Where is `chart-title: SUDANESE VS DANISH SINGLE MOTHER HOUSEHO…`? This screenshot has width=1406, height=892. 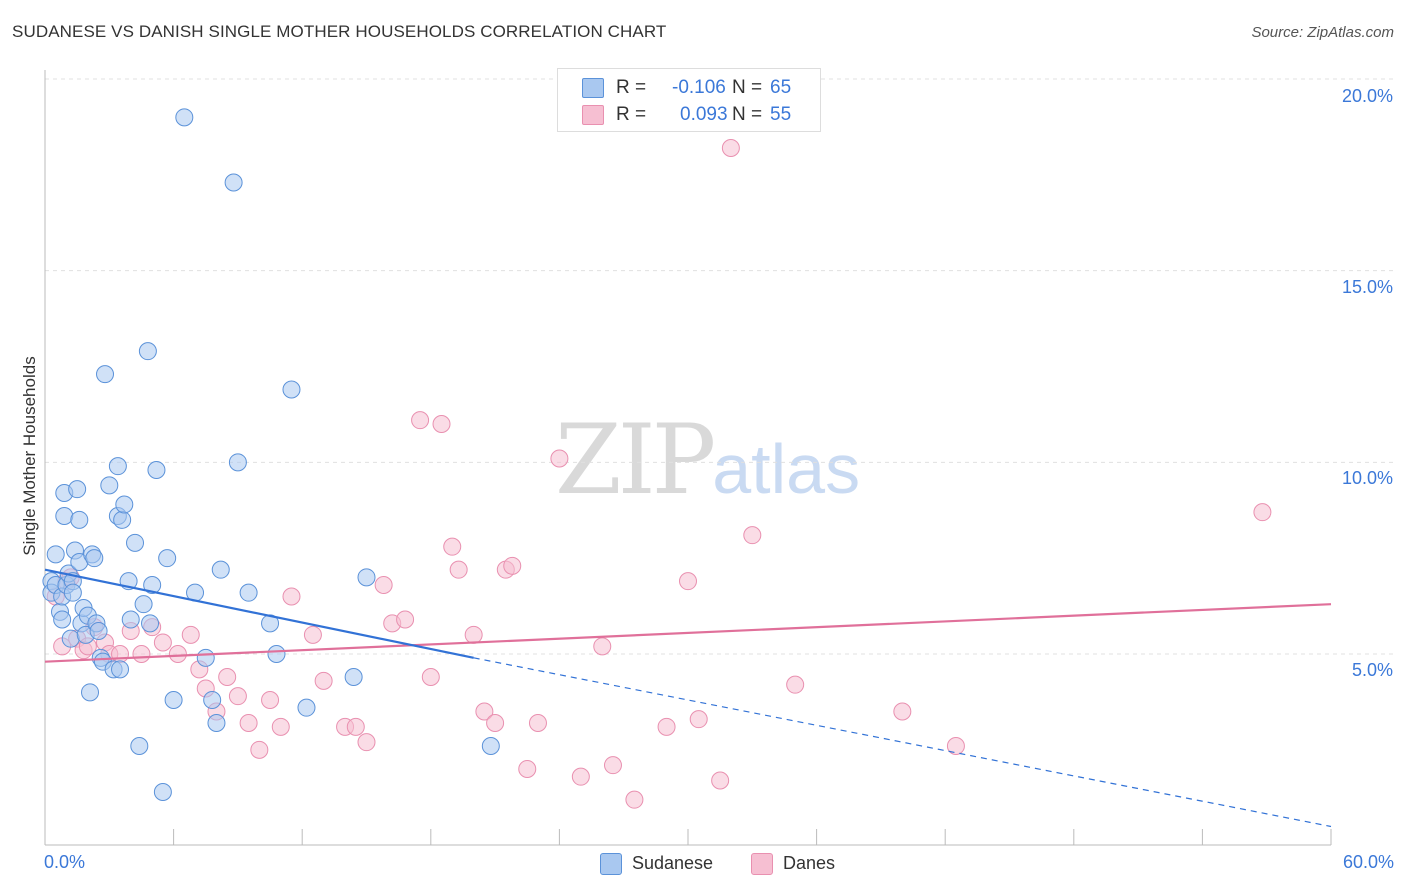
chart-title: SUDANESE VS DANISH SINGLE MOTHER HOUSEHO… is located at coordinates (339, 31).